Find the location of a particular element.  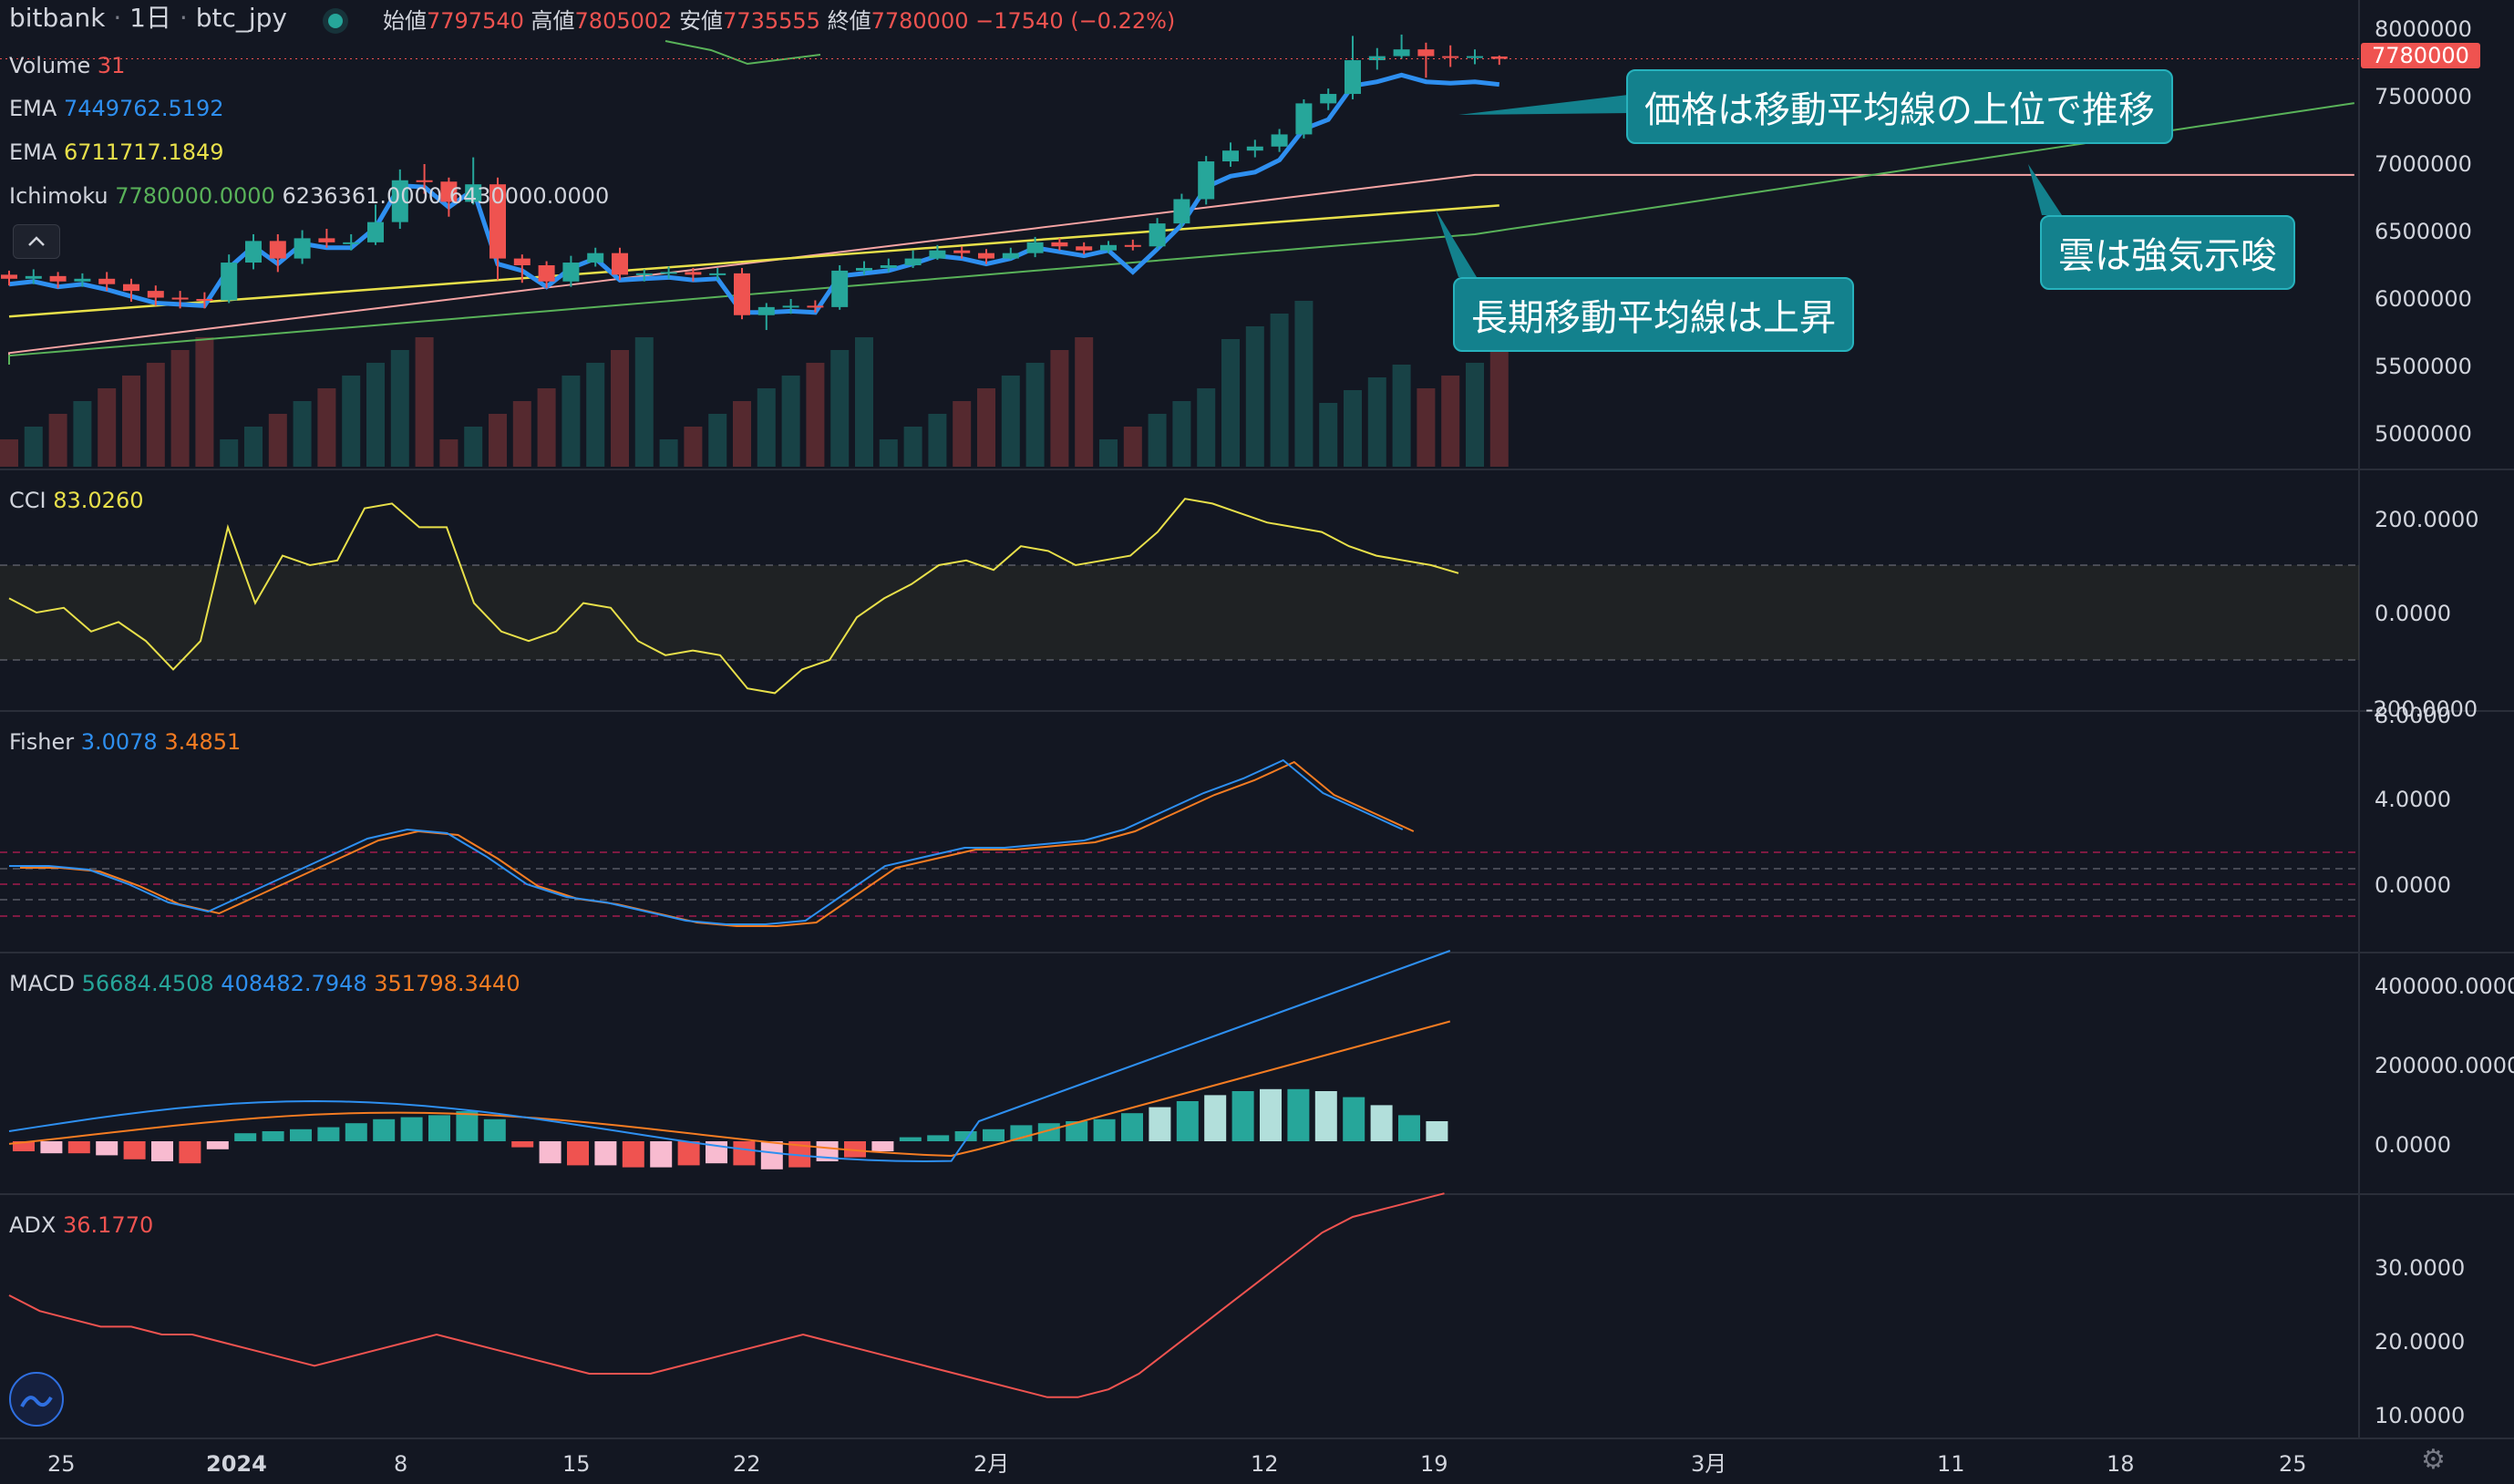

ichimoku-label: Ichimoku is located at coordinates (58, 196).